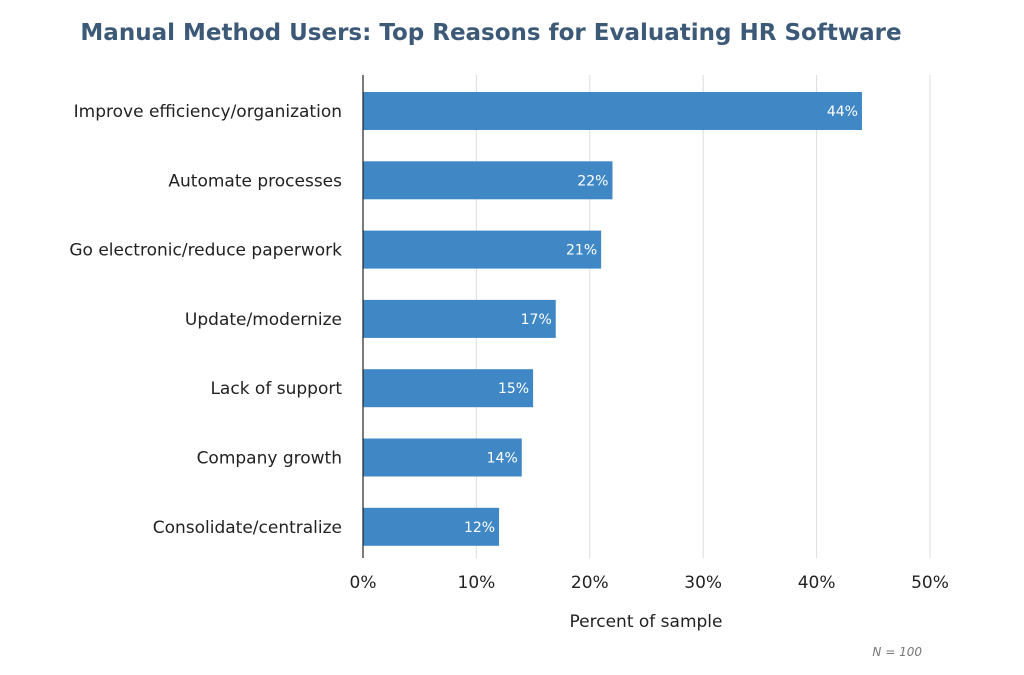 This screenshot has height=675, width=1024. Describe the element at coordinates (817, 583) in the screenshot. I see `x-tick-label: 40%` at that location.